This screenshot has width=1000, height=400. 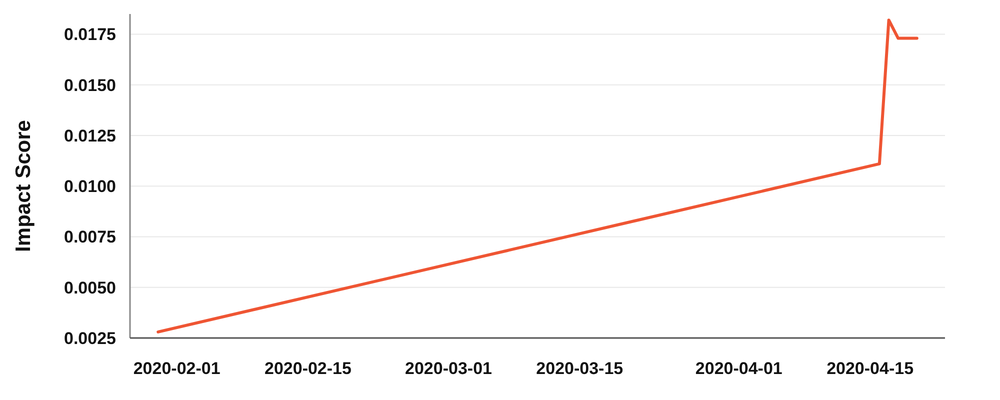 I want to click on y-tick-label: 0.0050, so click(x=90, y=288).